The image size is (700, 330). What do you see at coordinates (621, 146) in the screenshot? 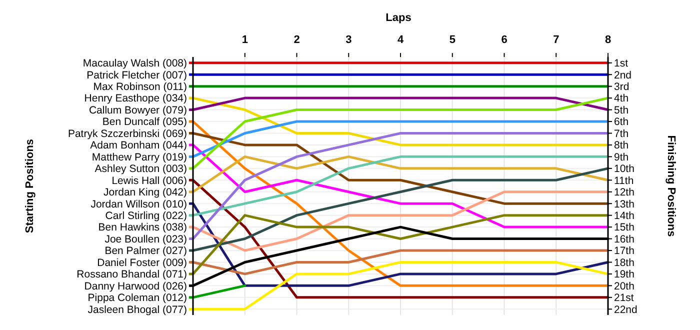
I see `y-tick-label: 8th` at bounding box center [621, 146].